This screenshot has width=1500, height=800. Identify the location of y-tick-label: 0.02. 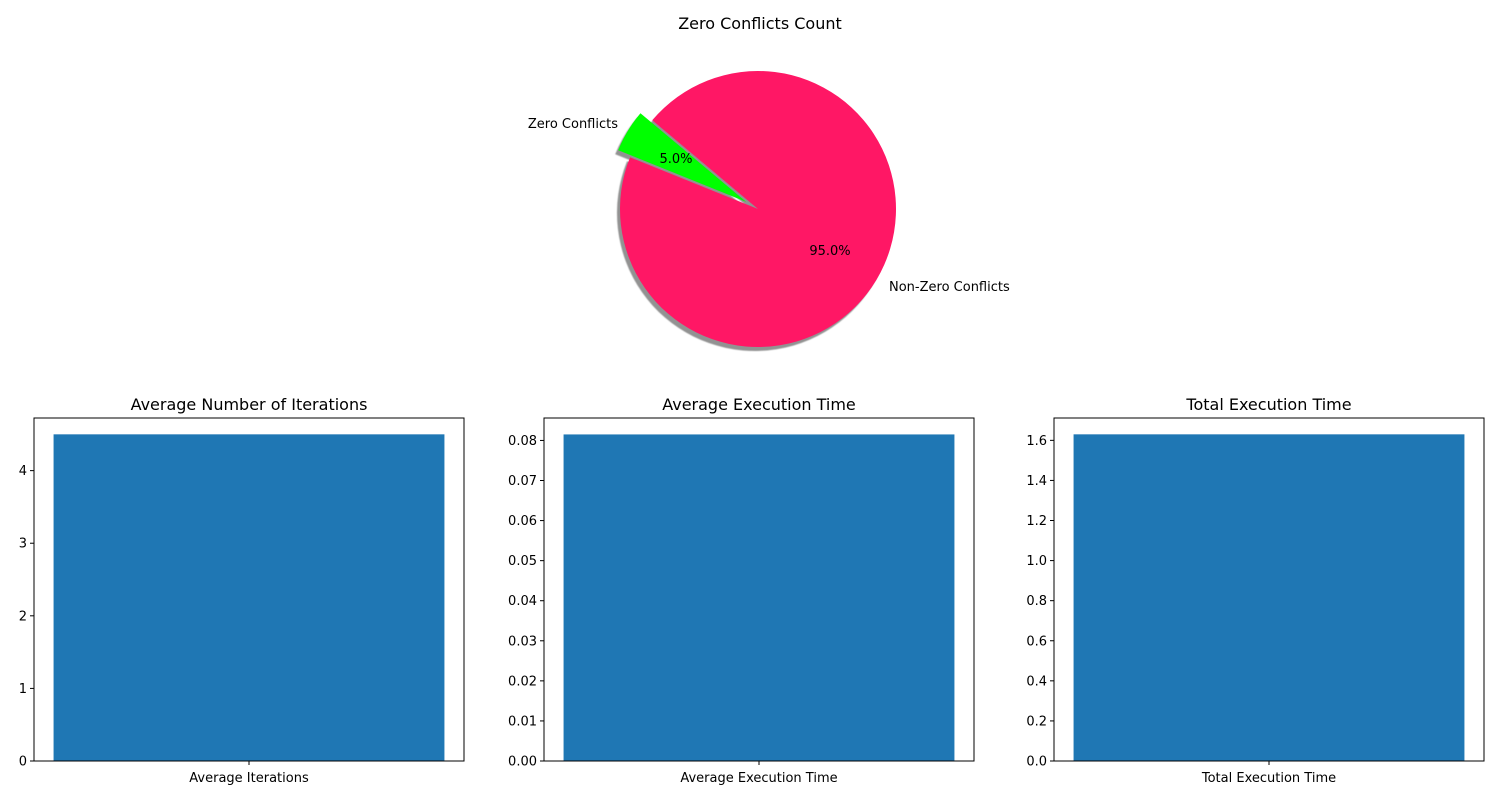
(522, 681).